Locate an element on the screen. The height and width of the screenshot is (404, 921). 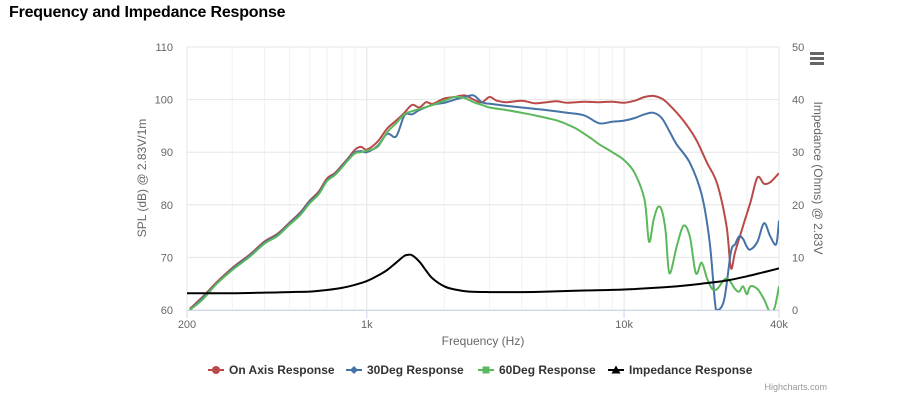
x-tick-label: 200 is located at coordinates (187, 325).